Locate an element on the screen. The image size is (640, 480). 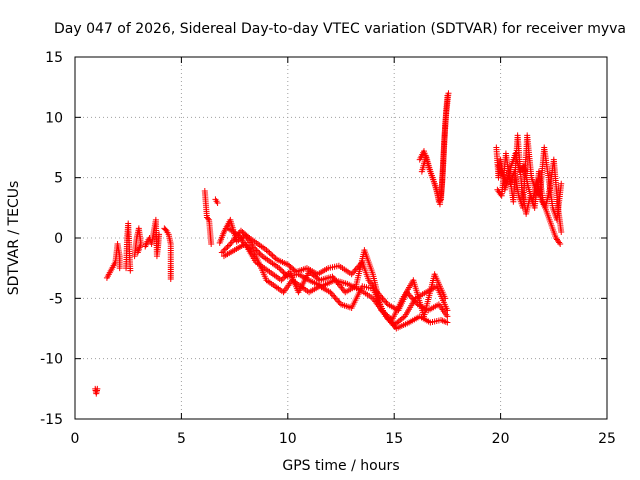
y-tick-label: 10 is located at coordinates (54, 118).